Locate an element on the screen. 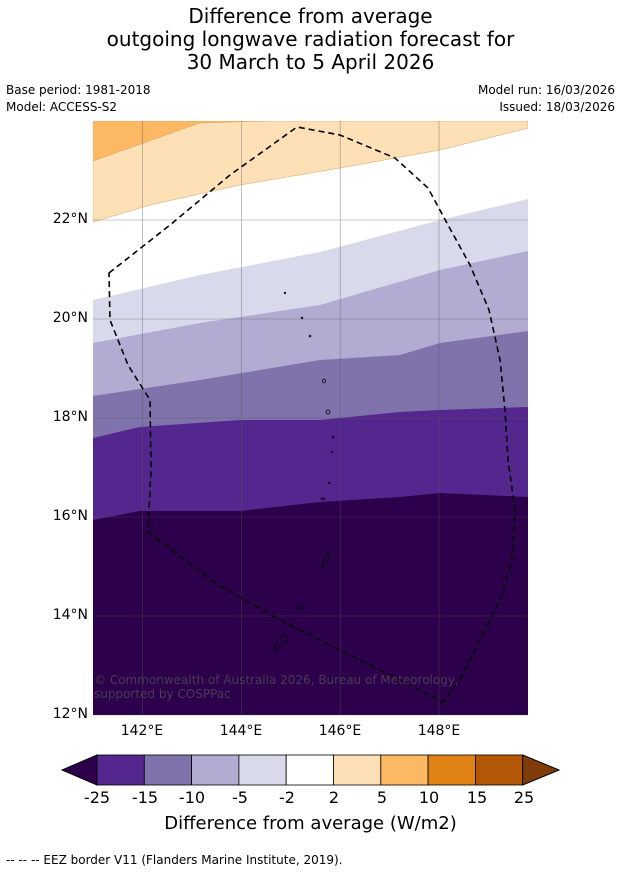 The width and height of the screenshot is (621, 873). island-pagan is located at coordinates (328, 412).